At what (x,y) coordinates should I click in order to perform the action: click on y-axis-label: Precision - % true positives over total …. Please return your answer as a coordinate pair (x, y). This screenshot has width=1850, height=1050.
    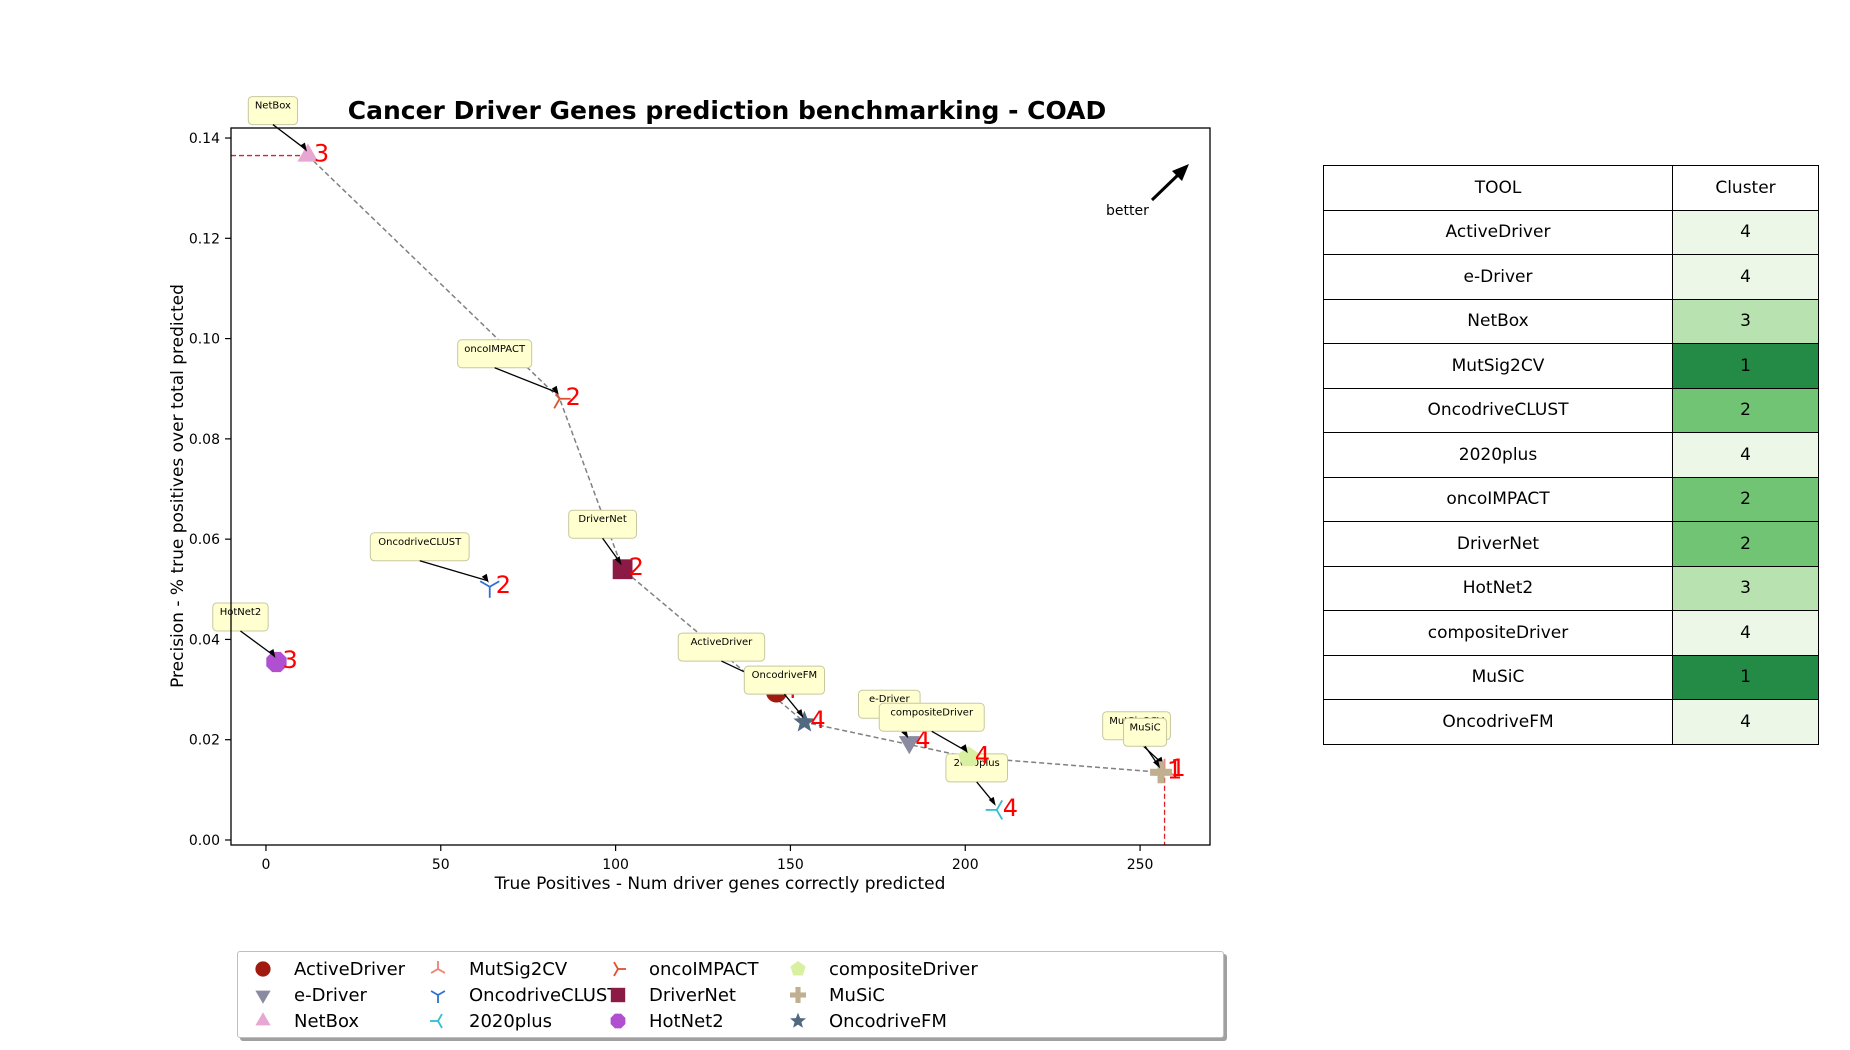
    Looking at the image, I should click on (178, 486).